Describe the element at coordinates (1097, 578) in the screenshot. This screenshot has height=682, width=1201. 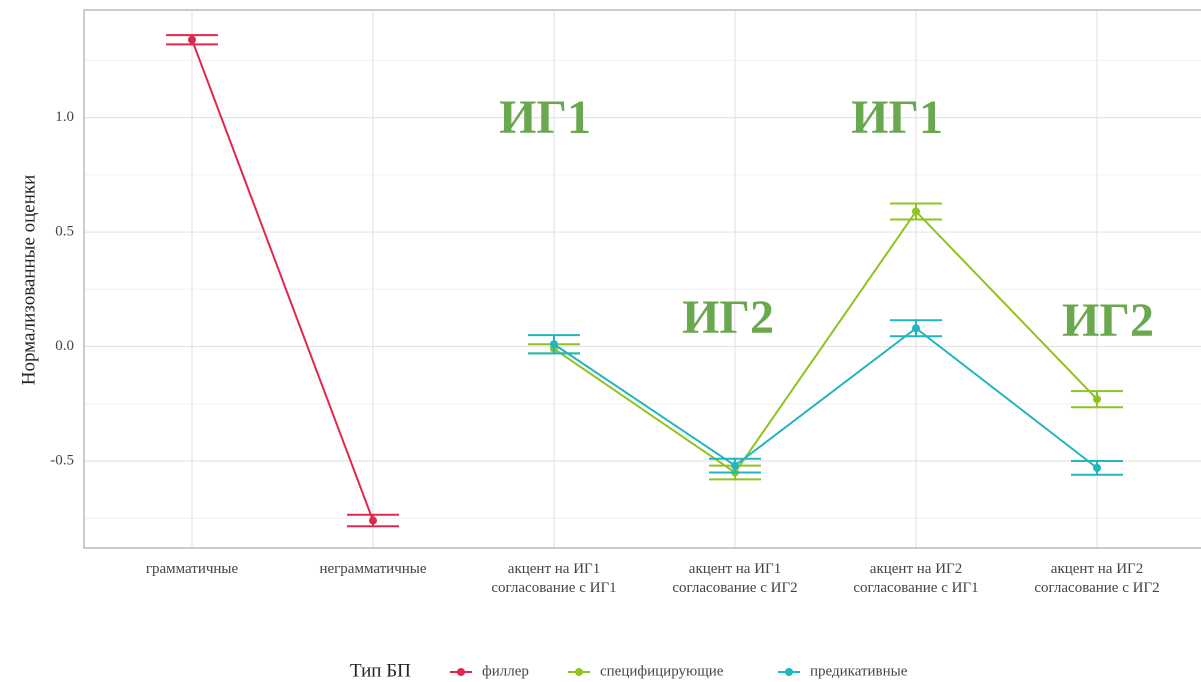
I see `x-tick-label: акцент на ИГ2 согласование с ИГ2` at that location.